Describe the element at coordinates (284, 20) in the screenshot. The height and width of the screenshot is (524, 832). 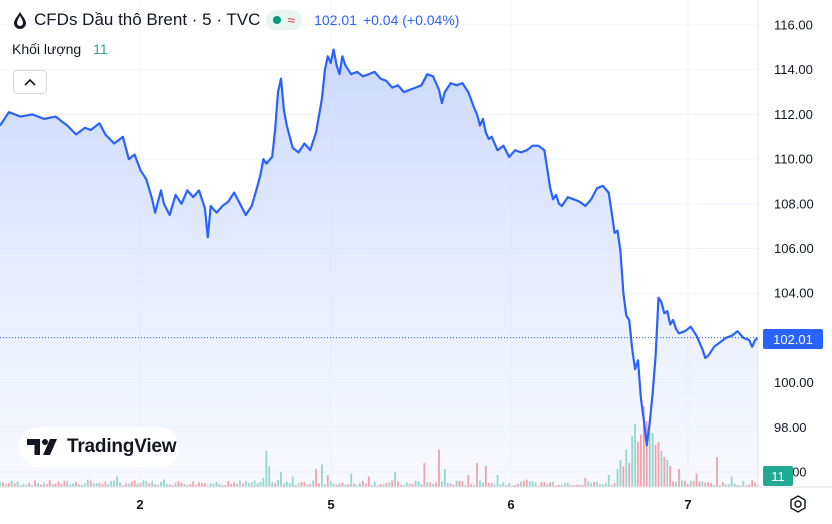
I see `market-status-pill: ≈` at that location.